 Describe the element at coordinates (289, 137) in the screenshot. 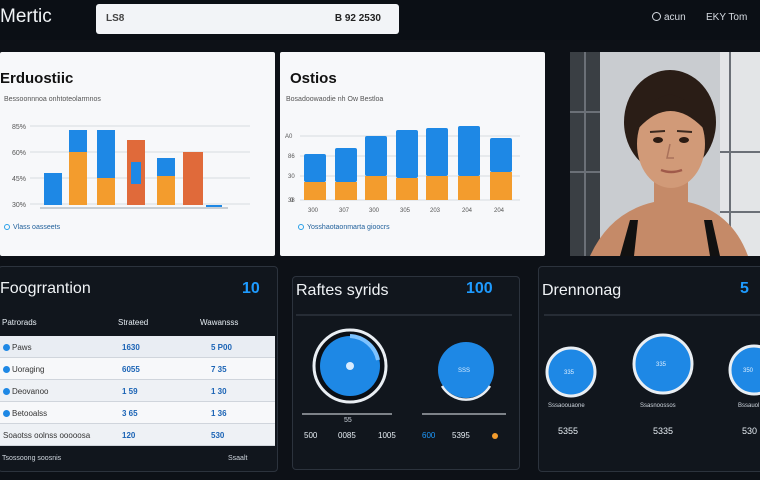

I see `chart2-ytick: A0` at that location.